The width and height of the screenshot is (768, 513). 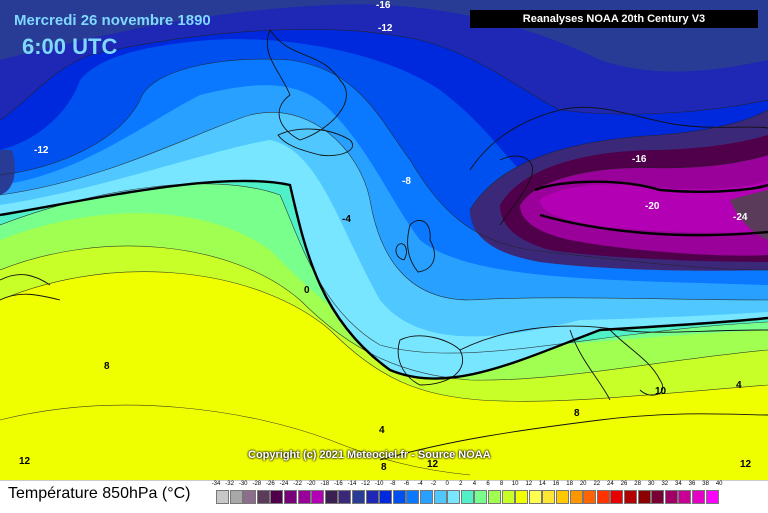 I want to click on temp-field-east-m24, so click(x=749, y=215).